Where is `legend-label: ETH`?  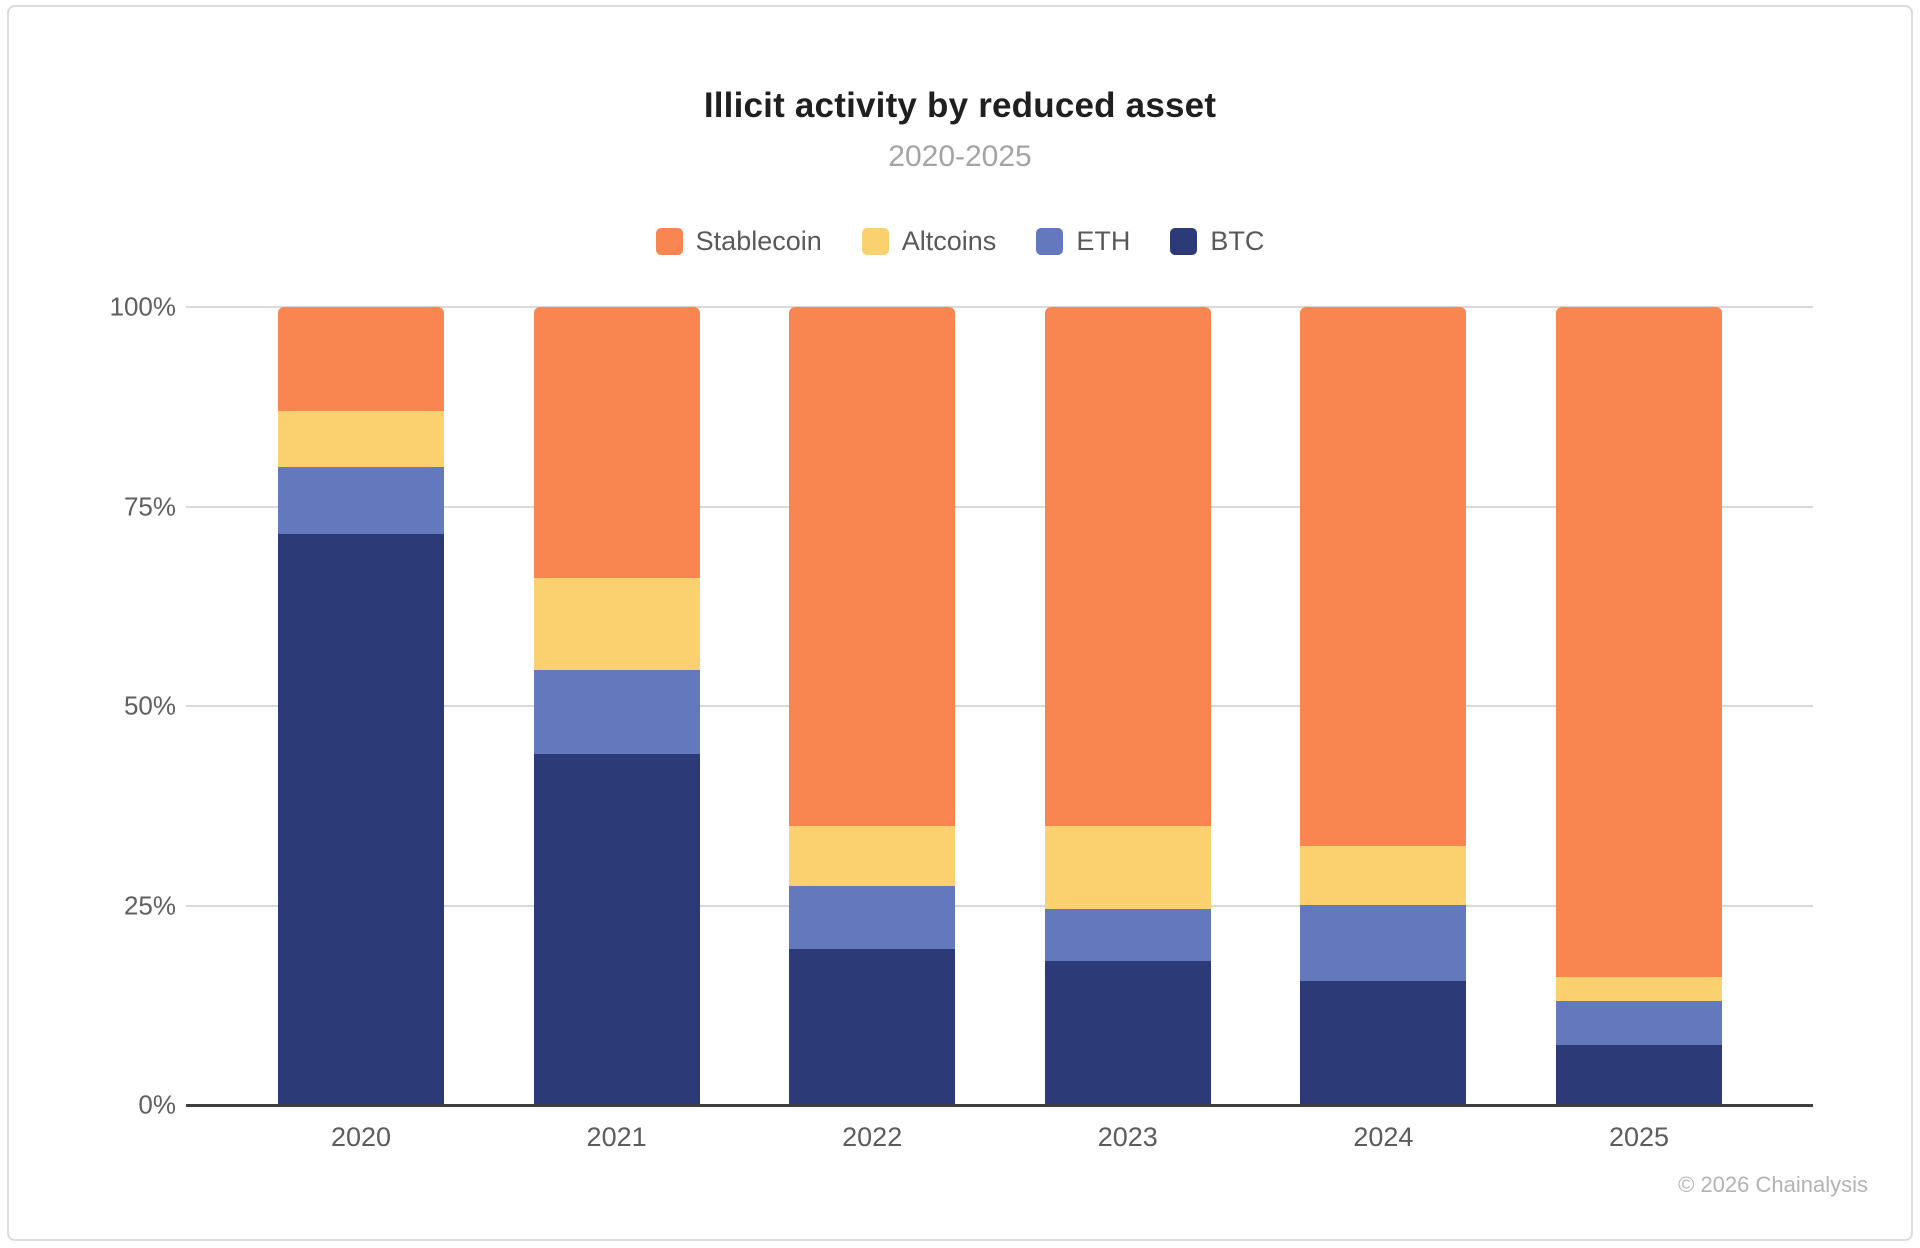
legend-label: ETH is located at coordinates (1103, 241).